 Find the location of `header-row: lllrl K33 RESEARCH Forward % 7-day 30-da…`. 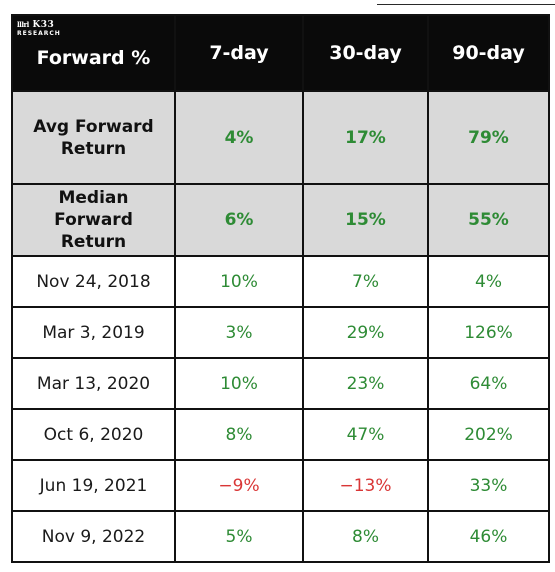

header-row: lllrl K33 RESEARCH Forward % 7-day 30-da… is located at coordinates (280, 53).